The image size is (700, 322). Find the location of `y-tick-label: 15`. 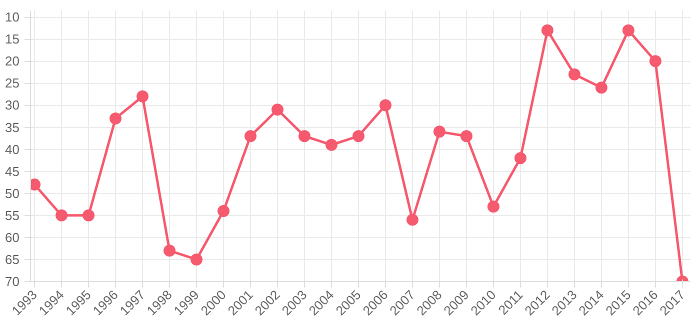

y-tick-label: 15 is located at coordinates (12, 39).